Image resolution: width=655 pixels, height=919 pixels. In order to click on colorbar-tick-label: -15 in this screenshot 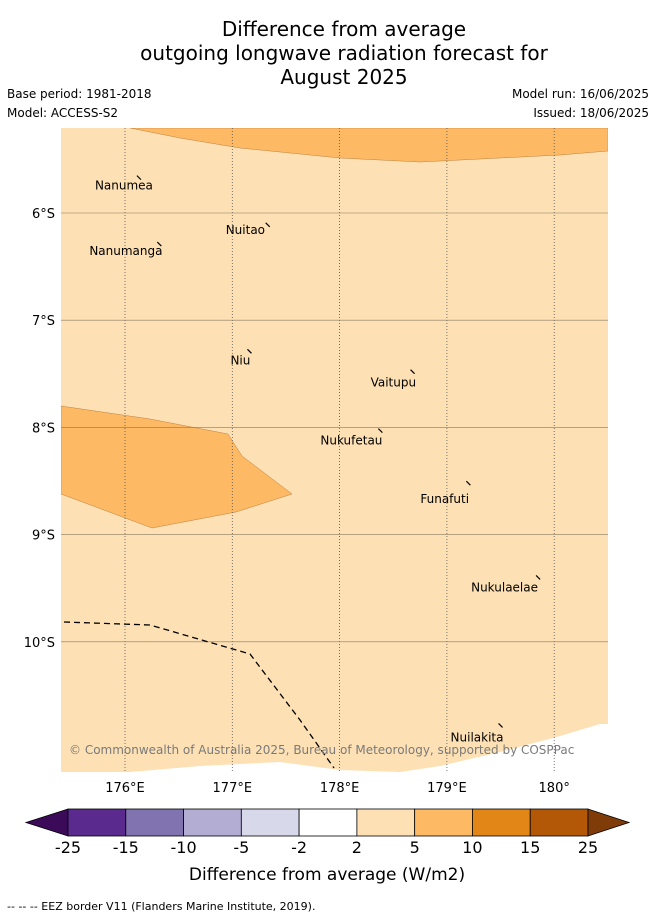, I will do `click(126, 847)`.